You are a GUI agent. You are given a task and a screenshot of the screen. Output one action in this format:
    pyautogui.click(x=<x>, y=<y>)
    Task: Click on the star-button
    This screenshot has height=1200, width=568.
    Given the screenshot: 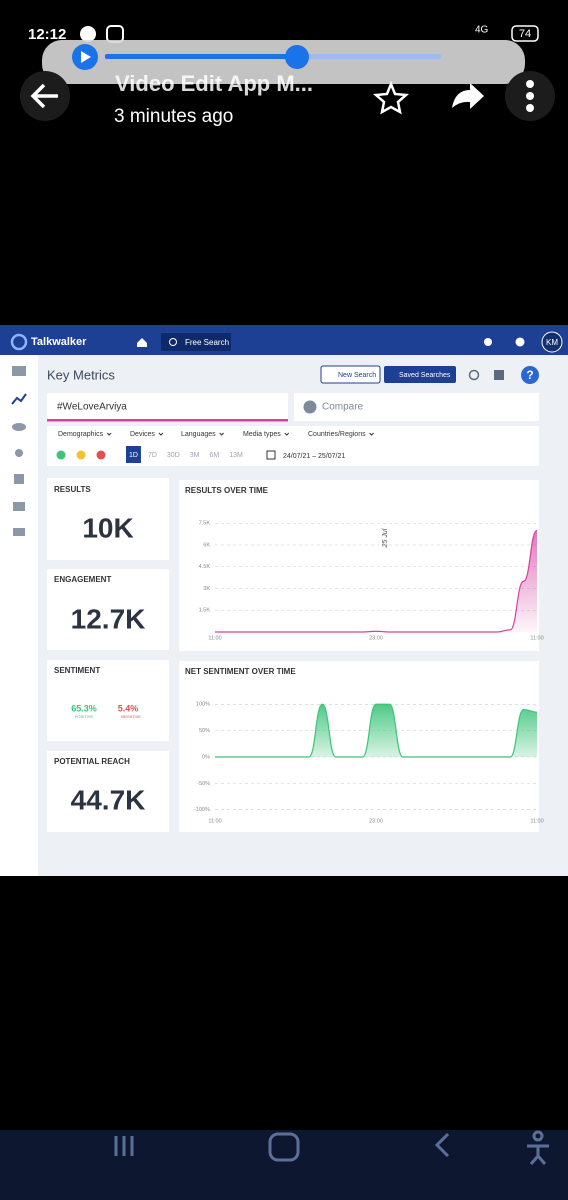 What is the action you would take?
    pyautogui.click(x=391, y=97)
    